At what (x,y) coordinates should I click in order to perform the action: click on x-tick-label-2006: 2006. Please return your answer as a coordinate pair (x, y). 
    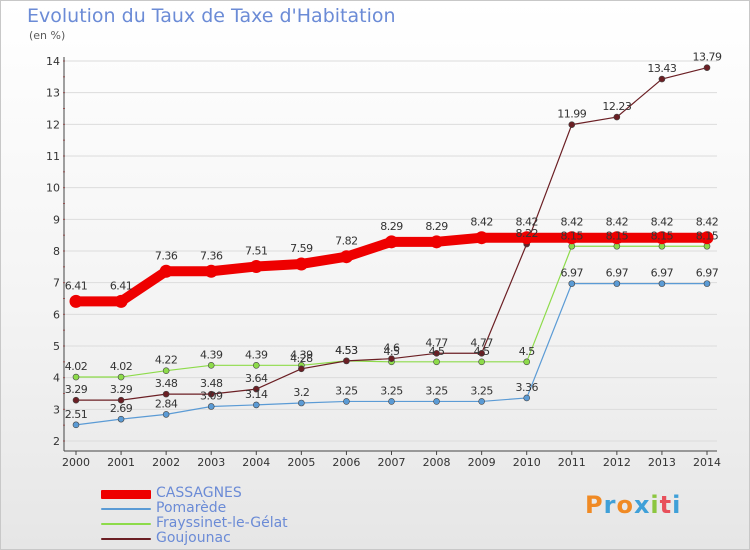
    Looking at the image, I should click on (346, 462).